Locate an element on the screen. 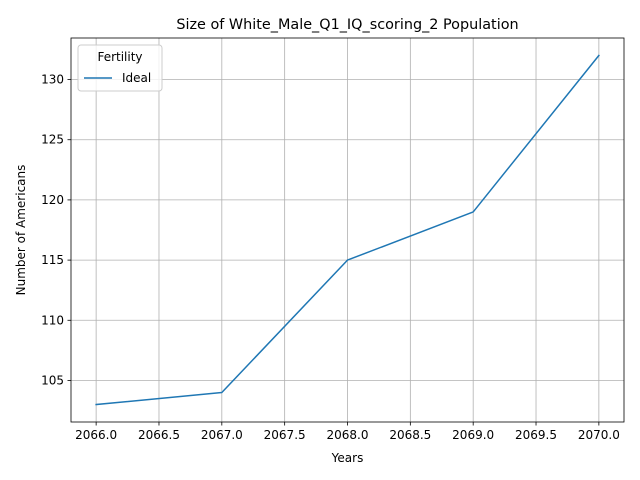 The height and width of the screenshot is (480, 640). legend: Fertility Ideal is located at coordinates (120, 68).